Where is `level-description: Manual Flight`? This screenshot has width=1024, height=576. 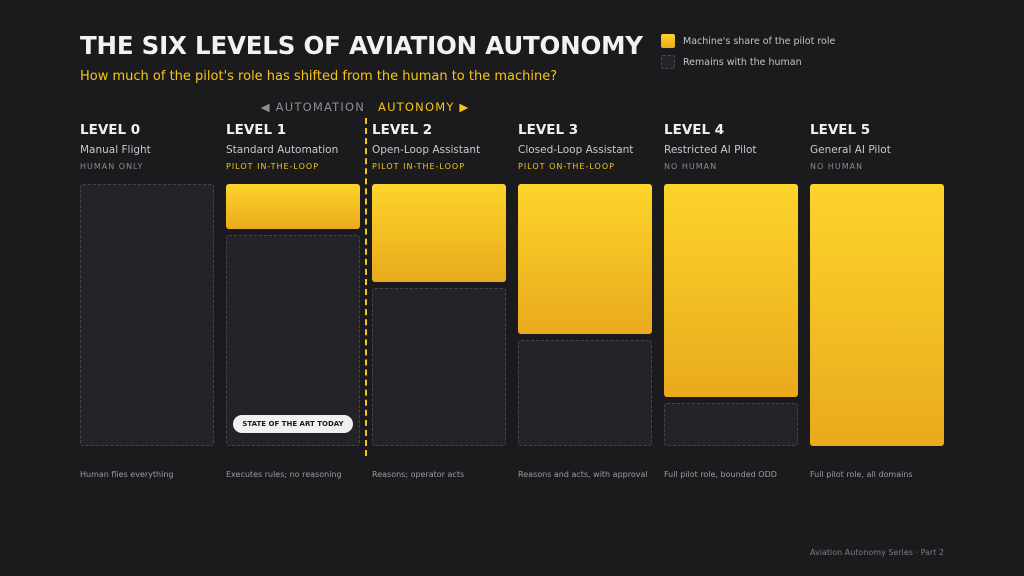 level-description: Manual Flight is located at coordinates (115, 150).